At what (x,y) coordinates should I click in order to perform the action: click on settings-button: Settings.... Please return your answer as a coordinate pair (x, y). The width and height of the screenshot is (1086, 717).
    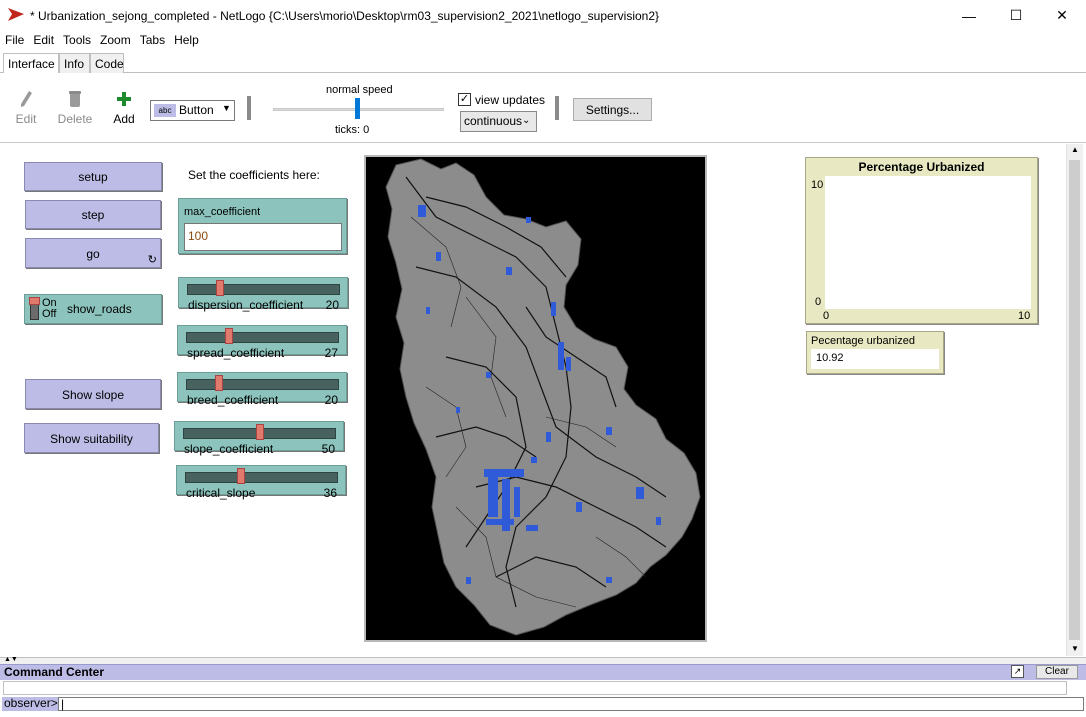
    Looking at the image, I should click on (612, 109).